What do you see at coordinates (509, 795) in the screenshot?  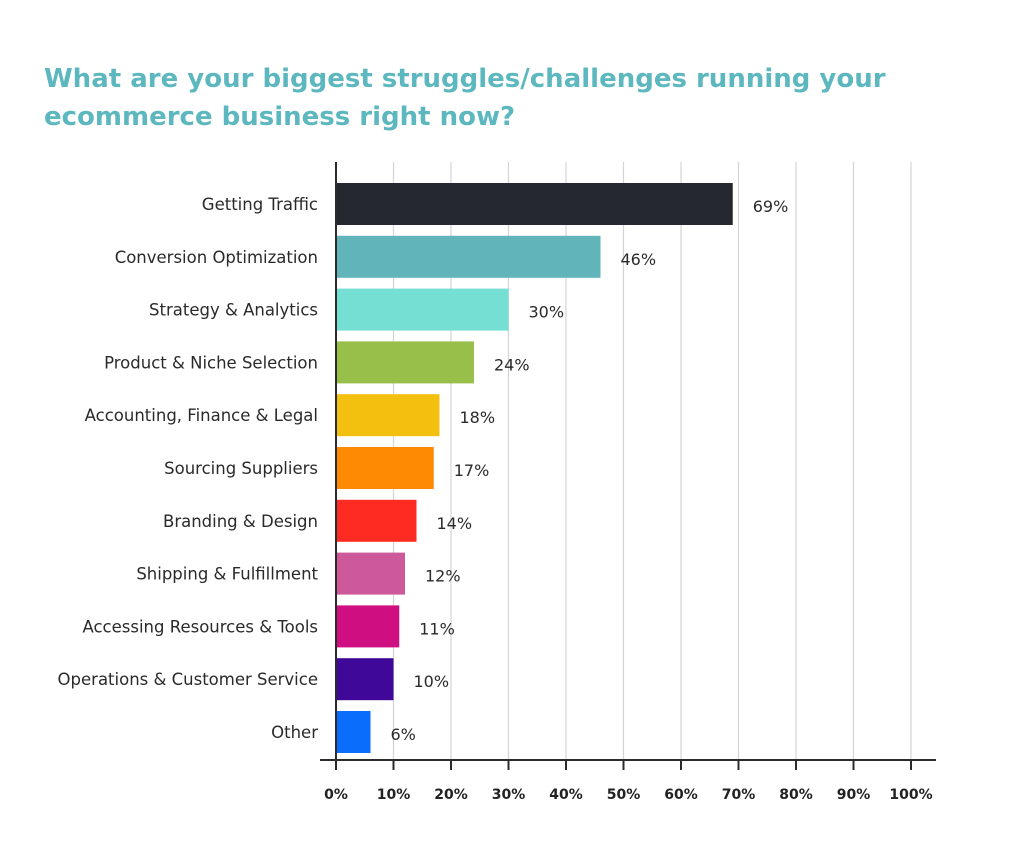 I see `x-tick-label: 30%` at bounding box center [509, 795].